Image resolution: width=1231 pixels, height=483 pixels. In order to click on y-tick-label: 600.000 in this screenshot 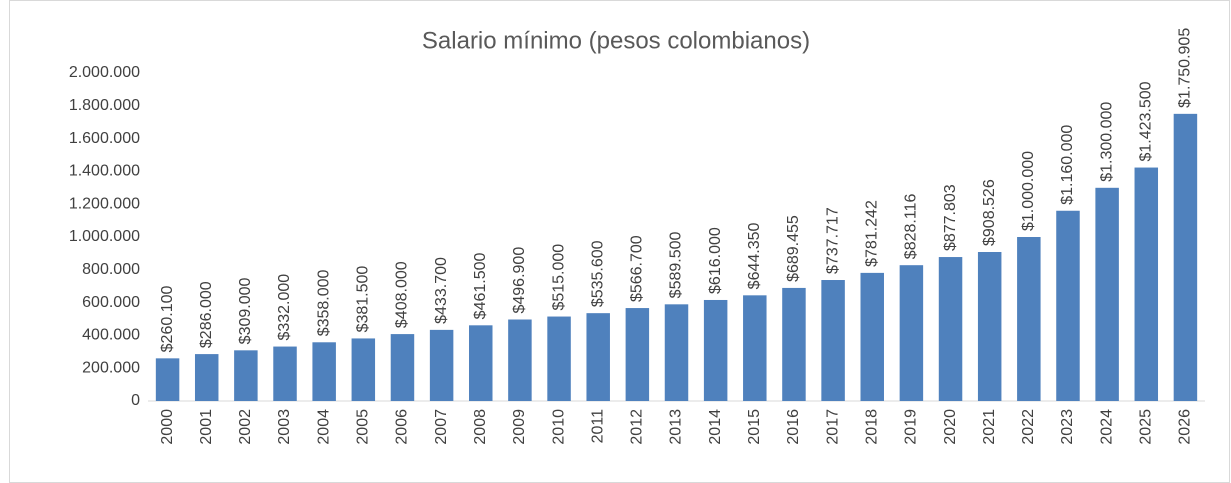, I will do `click(111, 302)`.